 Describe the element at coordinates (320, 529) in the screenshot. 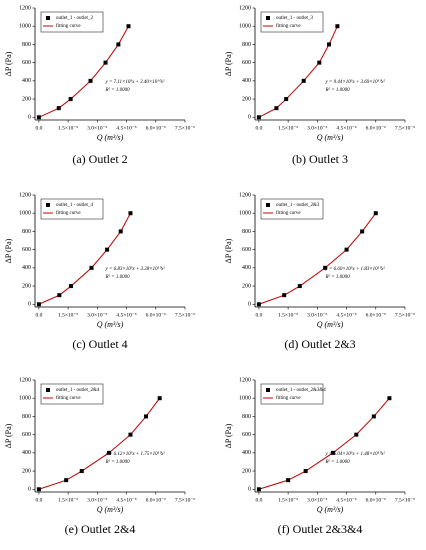

I see `caption: (f) Outlet 2&3&4` at that location.